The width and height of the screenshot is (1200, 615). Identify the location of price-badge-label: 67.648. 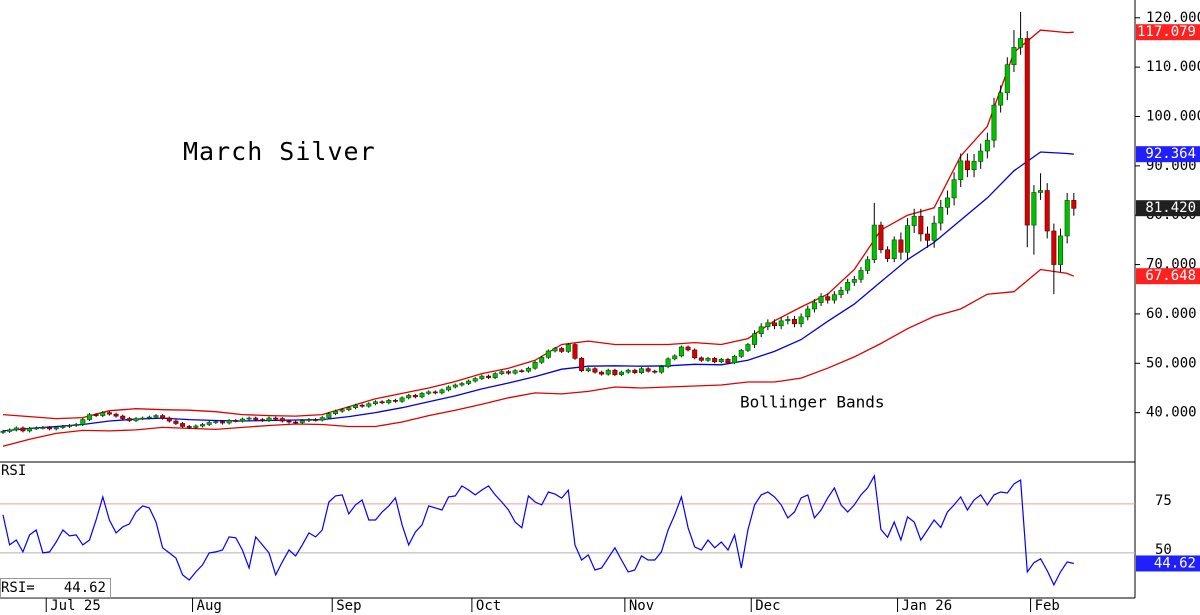
(1170, 276).